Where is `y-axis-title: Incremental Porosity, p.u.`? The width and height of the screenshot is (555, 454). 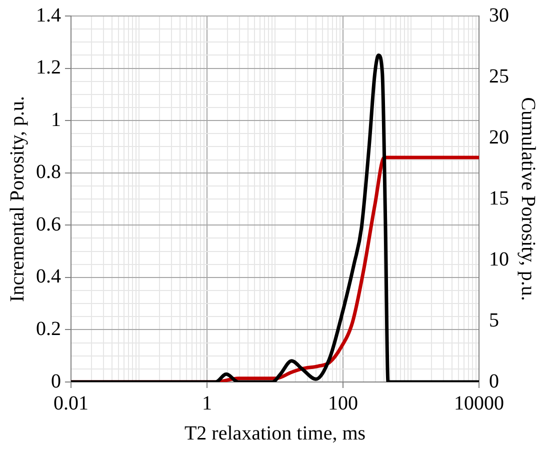 y-axis-title: Incremental Porosity, p.u. is located at coordinates (17, 199).